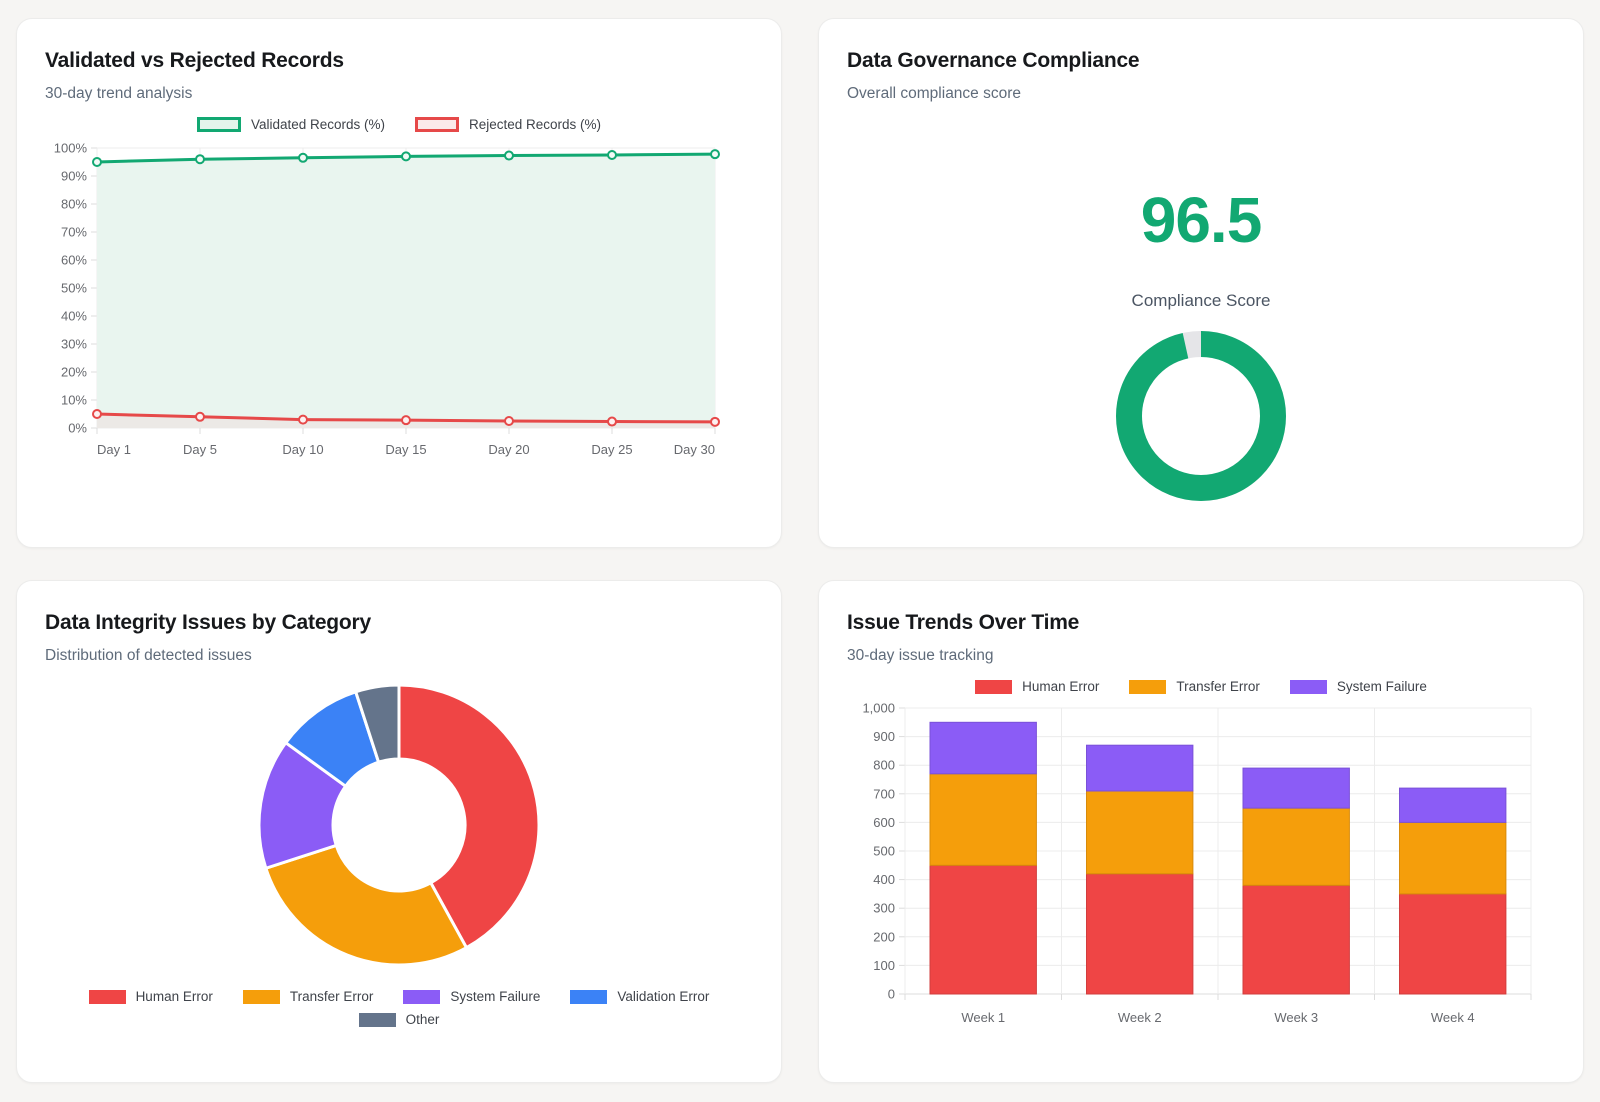 The height and width of the screenshot is (1102, 1600). What do you see at coordinates (1201, 220) in the screenshot?
I see `compliance-score-value: 96.5` at bounding box center [1201, 220].